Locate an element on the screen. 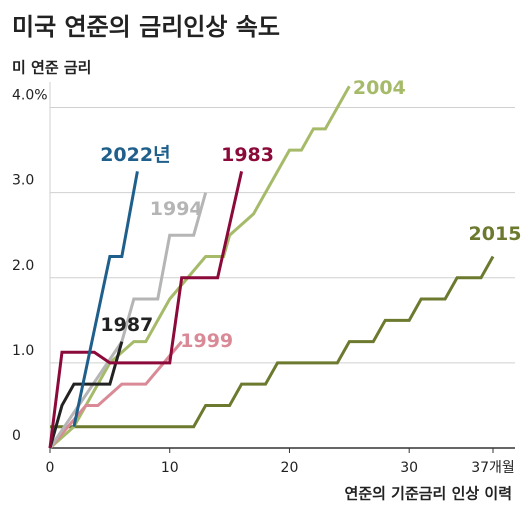  chart-title: 미국 연준의 금리인상 속도 is located at coordinates (146, 27).